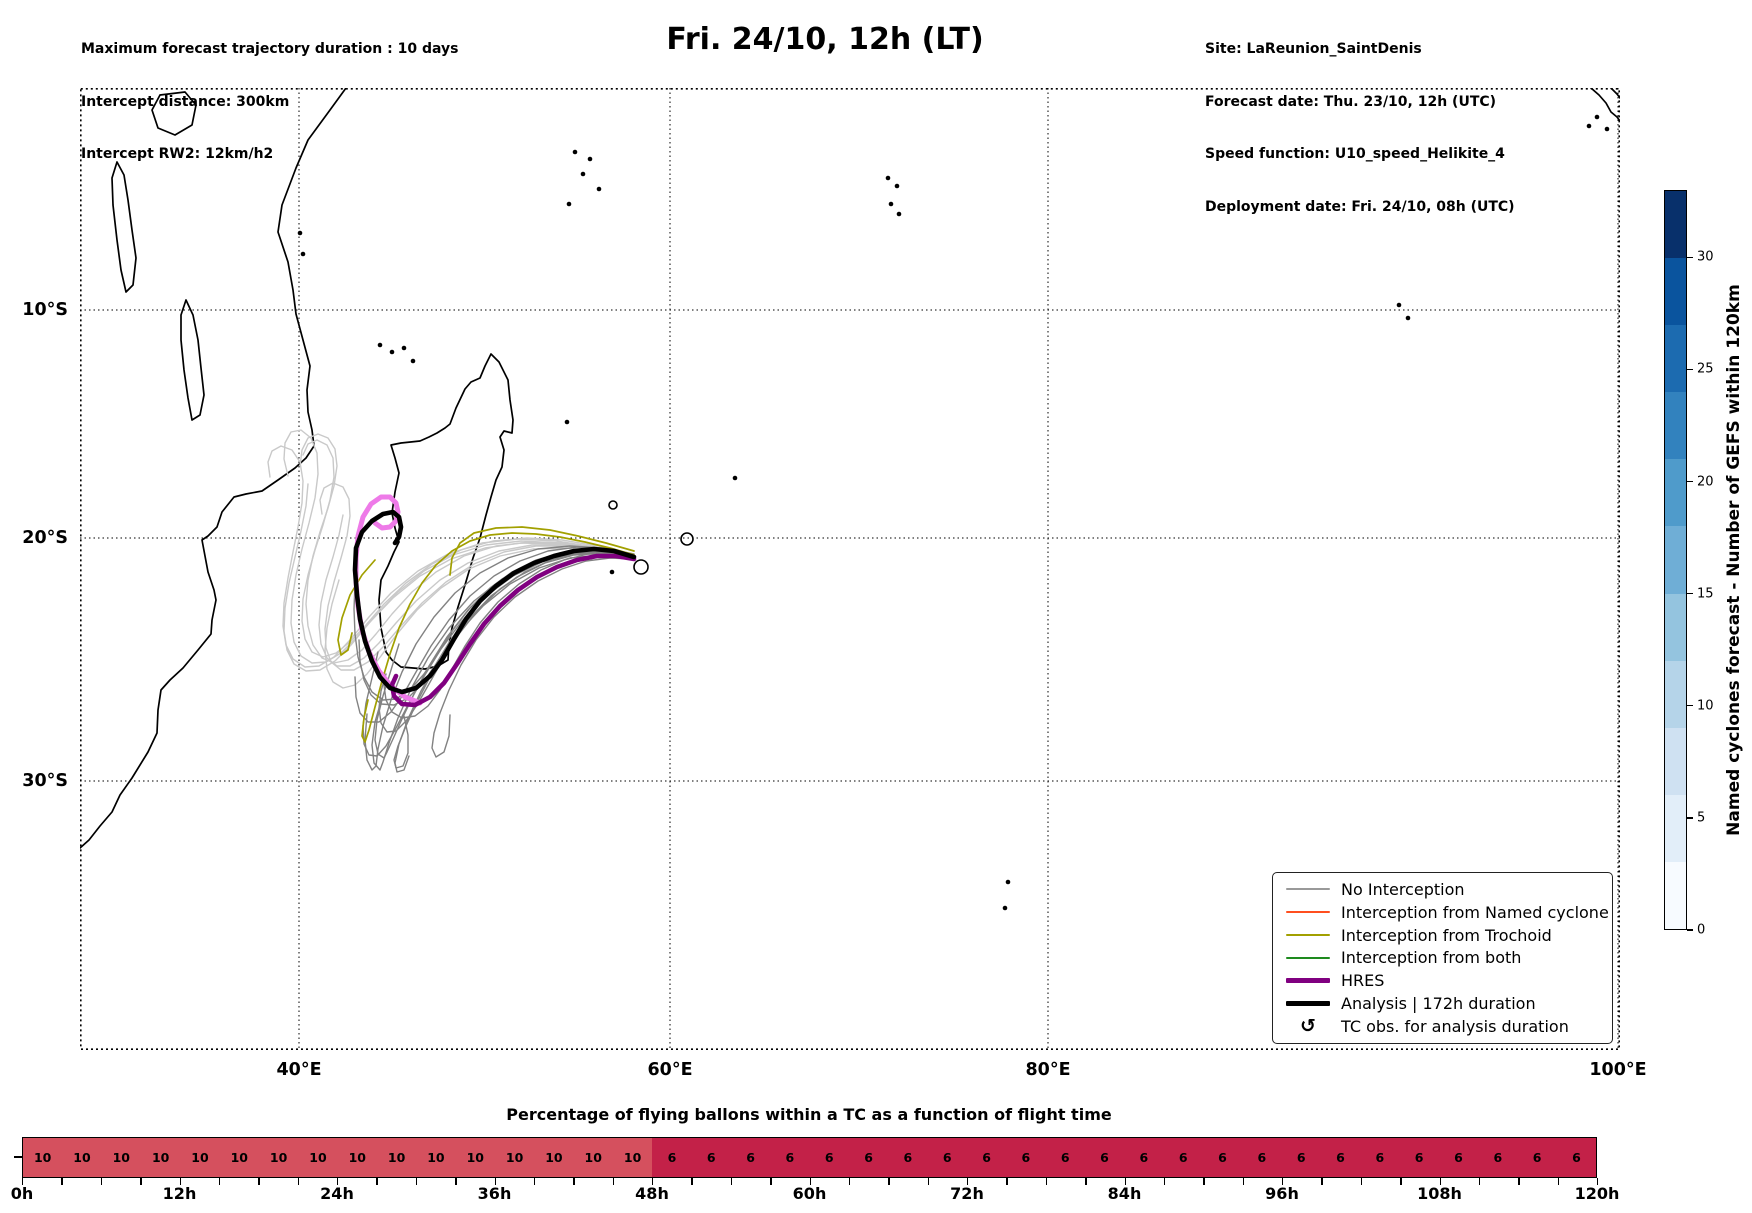  I want to click on page-title: Fri. 24/10, 12h (LT), so click(825, 39).